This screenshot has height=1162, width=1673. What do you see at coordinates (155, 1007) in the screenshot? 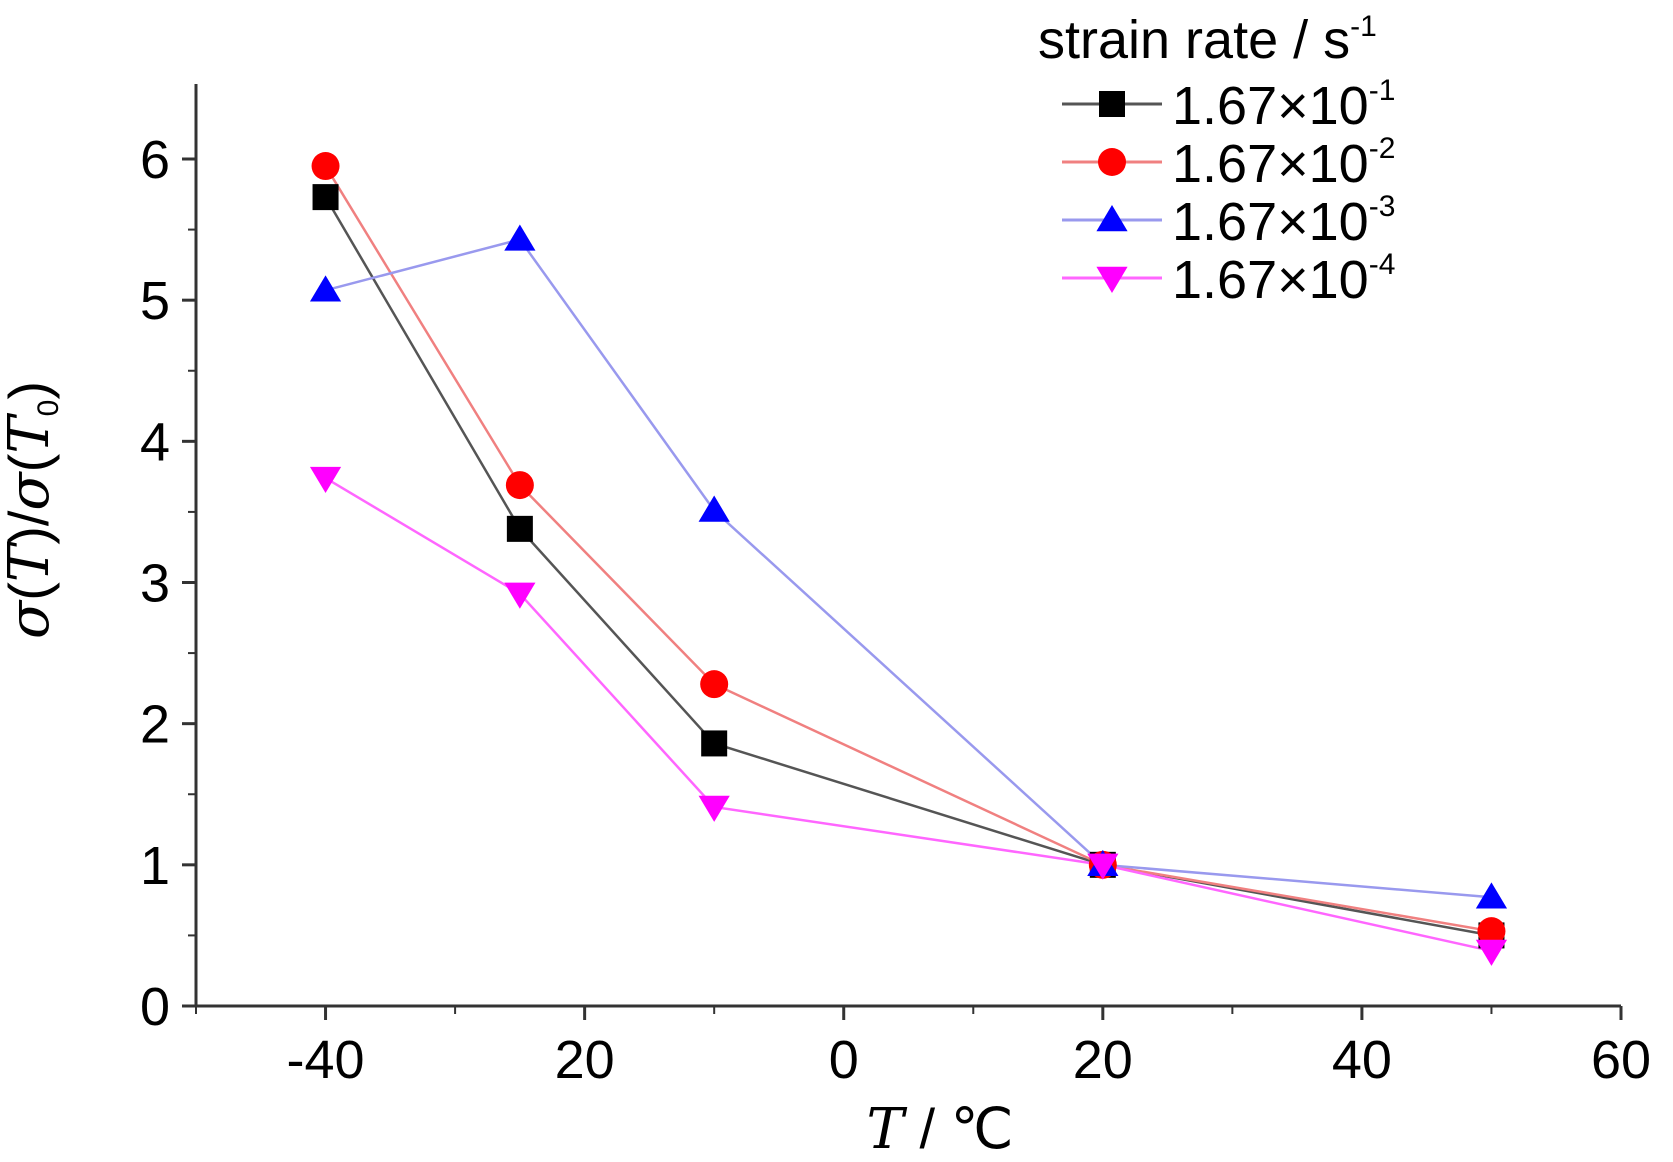
I see `y-tick-label: 0` at bounding box center [155, 1007].